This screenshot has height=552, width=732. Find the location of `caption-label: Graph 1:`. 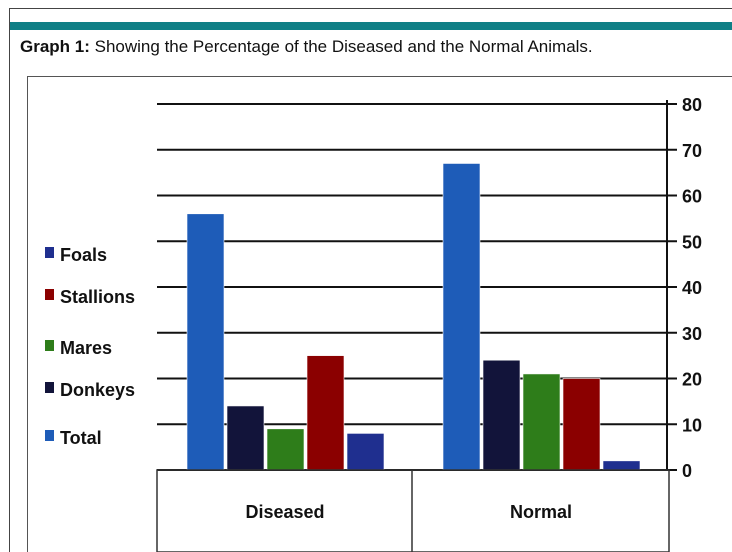

caption-label: Graph 1: is located at coordinates (55, 46).